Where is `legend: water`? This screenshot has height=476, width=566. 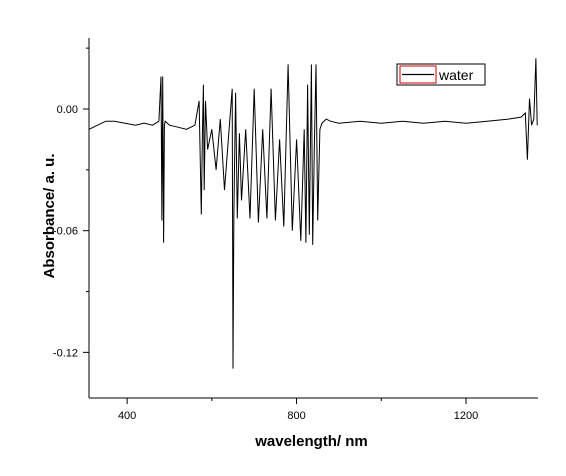
legend: water is located at coordinates (441, 74).